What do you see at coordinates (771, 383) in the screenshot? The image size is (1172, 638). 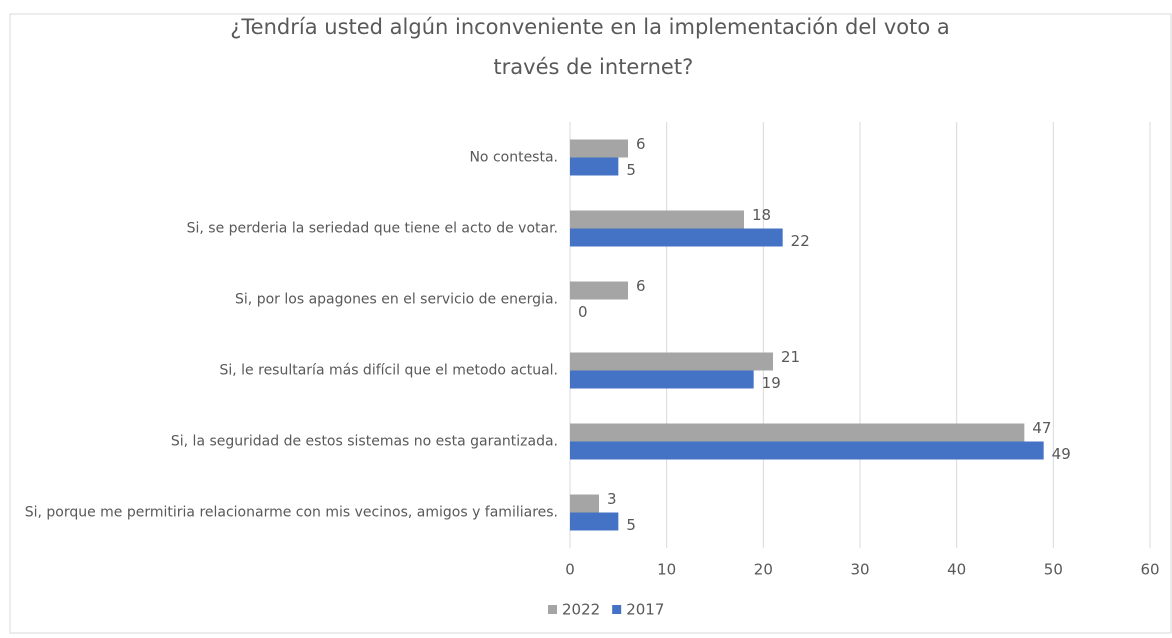 I see `value-label: 19` at bounding box center [771, 383].